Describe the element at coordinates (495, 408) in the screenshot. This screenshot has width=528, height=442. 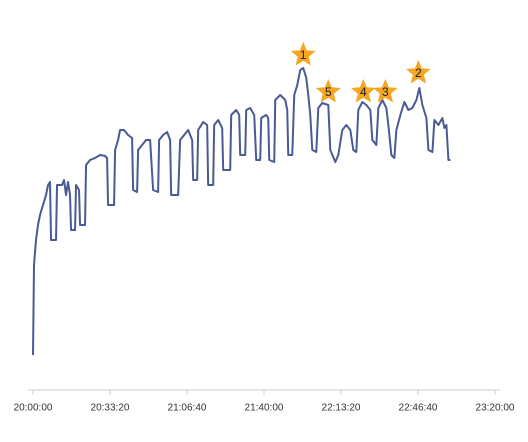
I see `x-tick-label: 23:20:00` at that location.